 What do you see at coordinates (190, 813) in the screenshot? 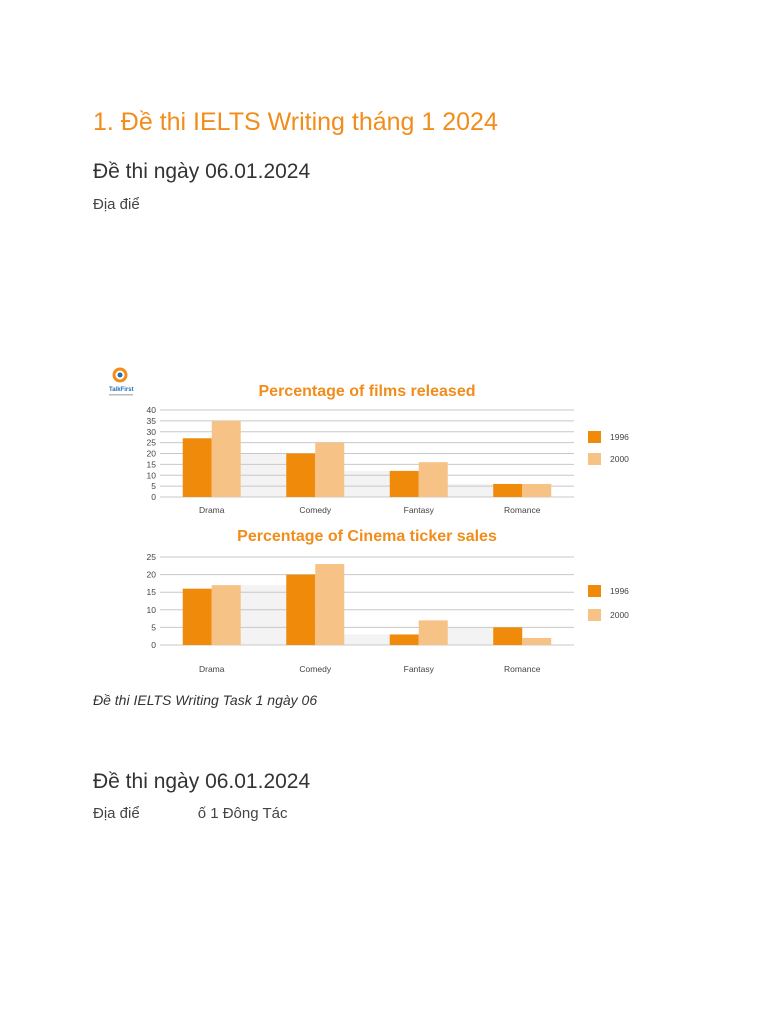
I see `section-2-location: Địa điể ố 1 Đông Tác` at bounding box center [190, 813].